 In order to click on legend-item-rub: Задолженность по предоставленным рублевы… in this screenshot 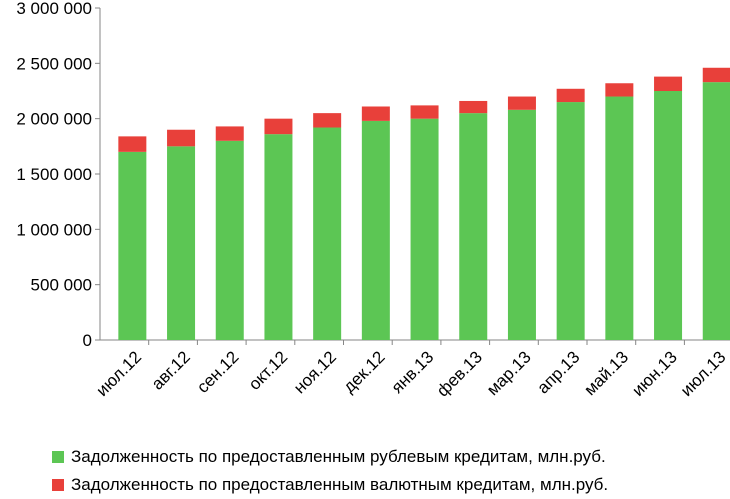, I will do `click(330, 457)`.